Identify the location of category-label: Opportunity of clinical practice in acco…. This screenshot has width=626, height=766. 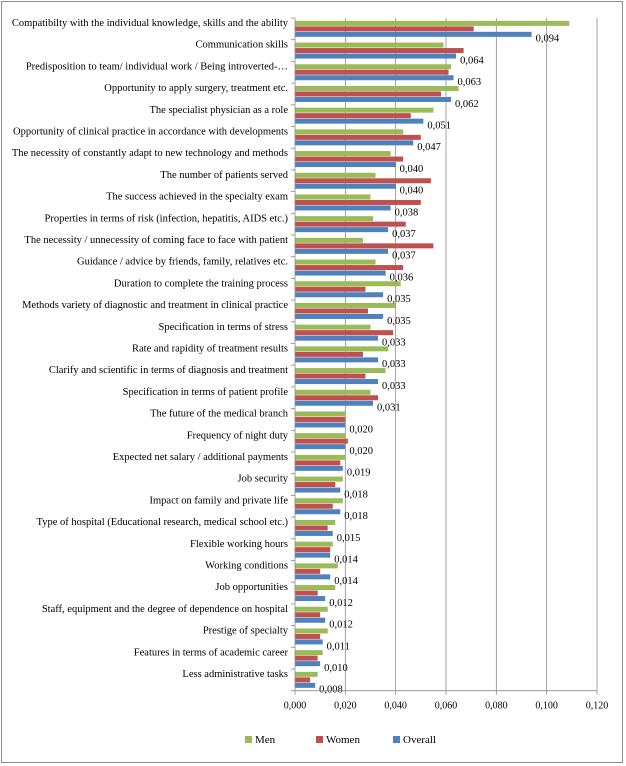
(150, 132).